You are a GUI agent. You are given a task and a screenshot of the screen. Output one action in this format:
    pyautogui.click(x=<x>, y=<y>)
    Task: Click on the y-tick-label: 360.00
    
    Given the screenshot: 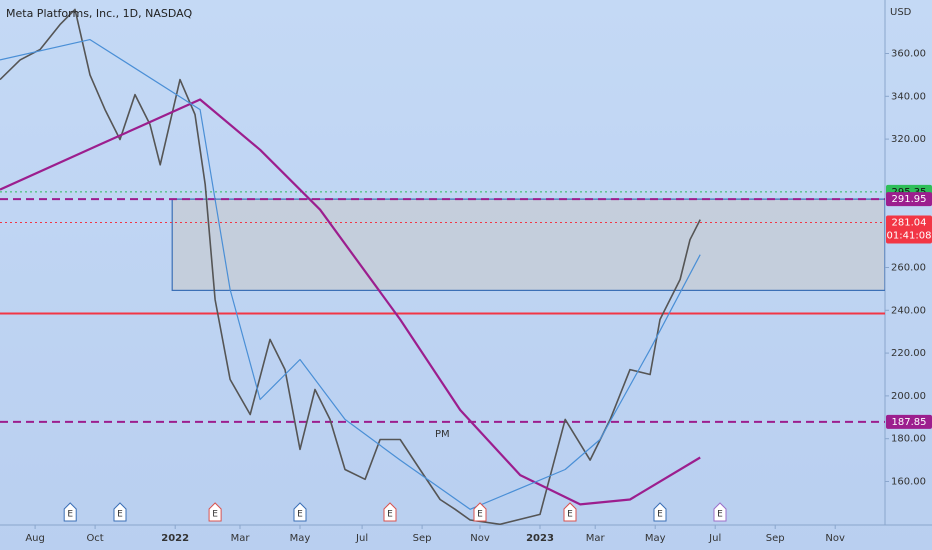 What is the action you would take?
    pyautogui.click(x=908, y=53)
    